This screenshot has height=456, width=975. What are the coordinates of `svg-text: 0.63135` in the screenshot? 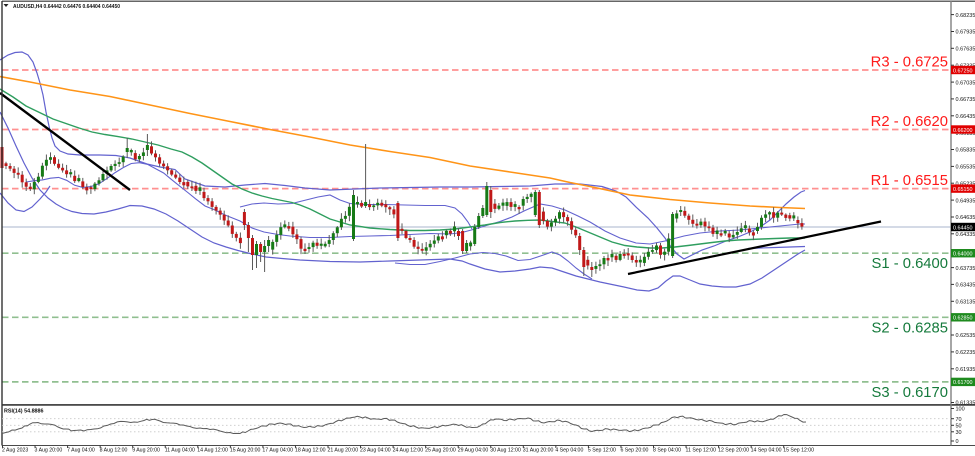 It's located at (965, 303).